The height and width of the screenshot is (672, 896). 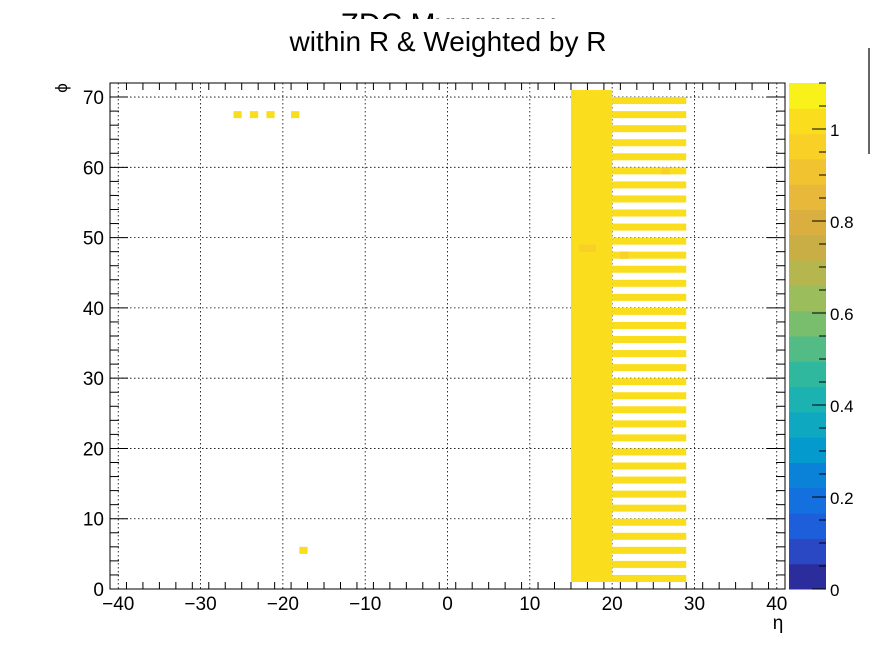 What do you see at coordinates (93, 520) in the screenshot?
I see `y-tick-label: 10` at bounding box center [93, 520].